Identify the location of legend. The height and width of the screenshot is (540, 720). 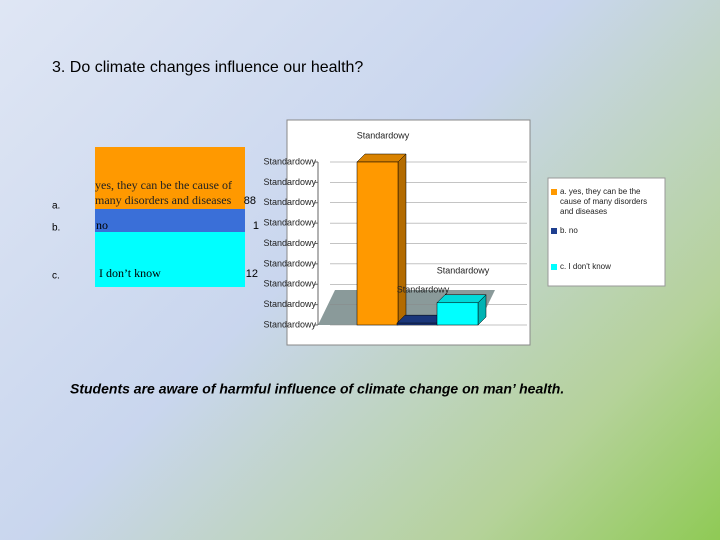
(606, 232).